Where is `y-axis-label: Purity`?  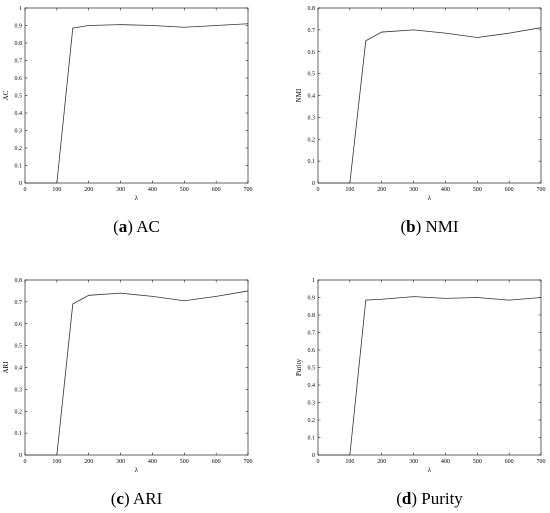 y-axis-label: Purity is located at coordinates (299, 367).